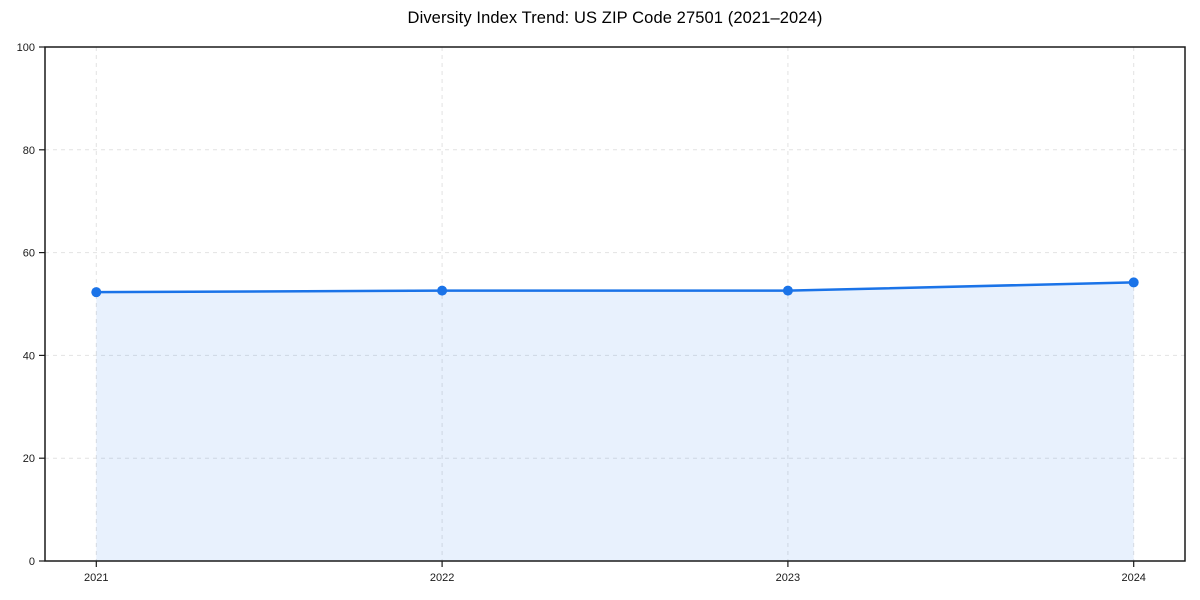 The image size is (1200, 600). What do you see at coordinates (615, 287) in the screenshot?
I see `trend-line` at bounding box center [615, 287].